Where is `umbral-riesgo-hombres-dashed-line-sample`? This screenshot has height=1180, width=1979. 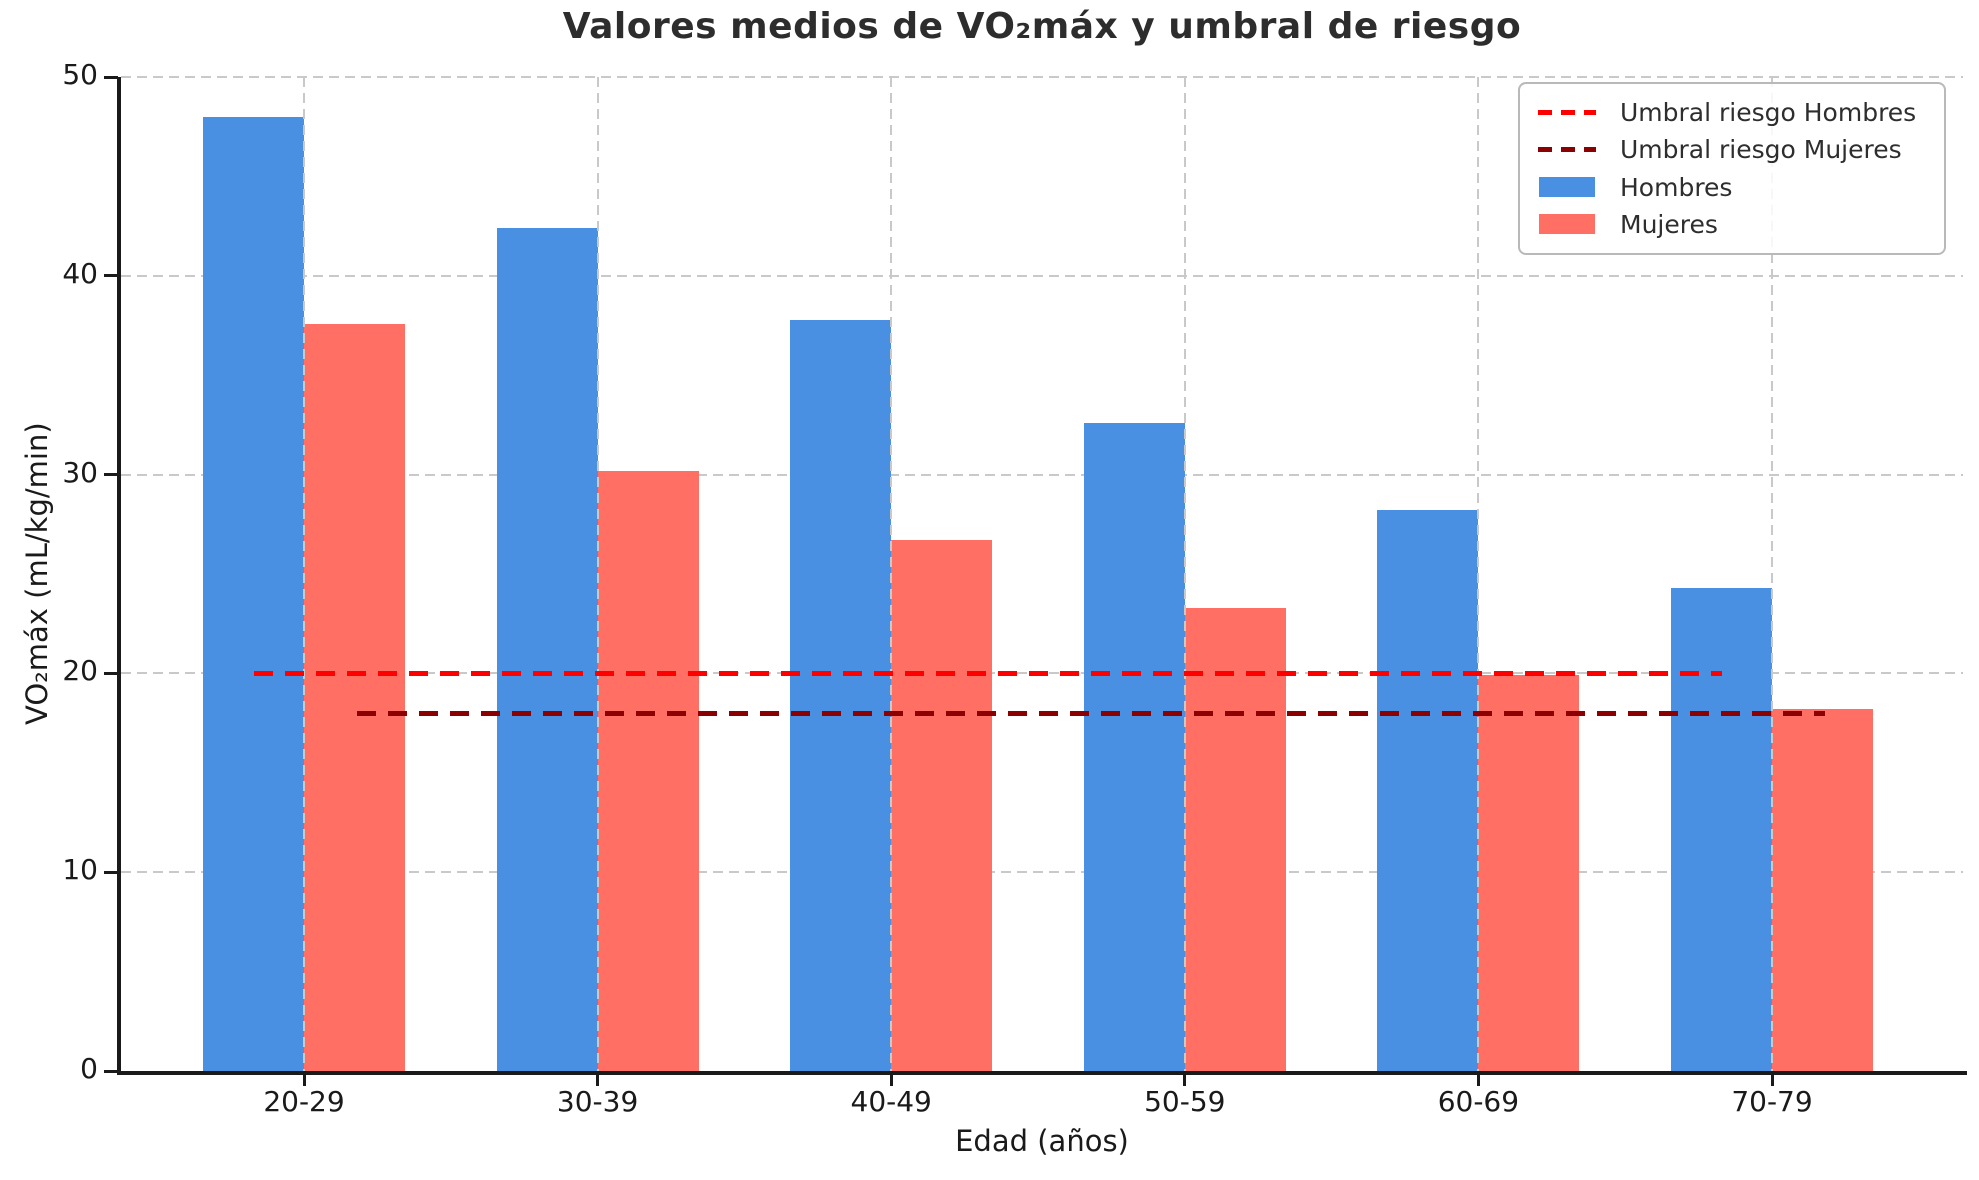 umbral-riesgo-hombres-dashed-line-sample is located at coordinates (1567, 113).